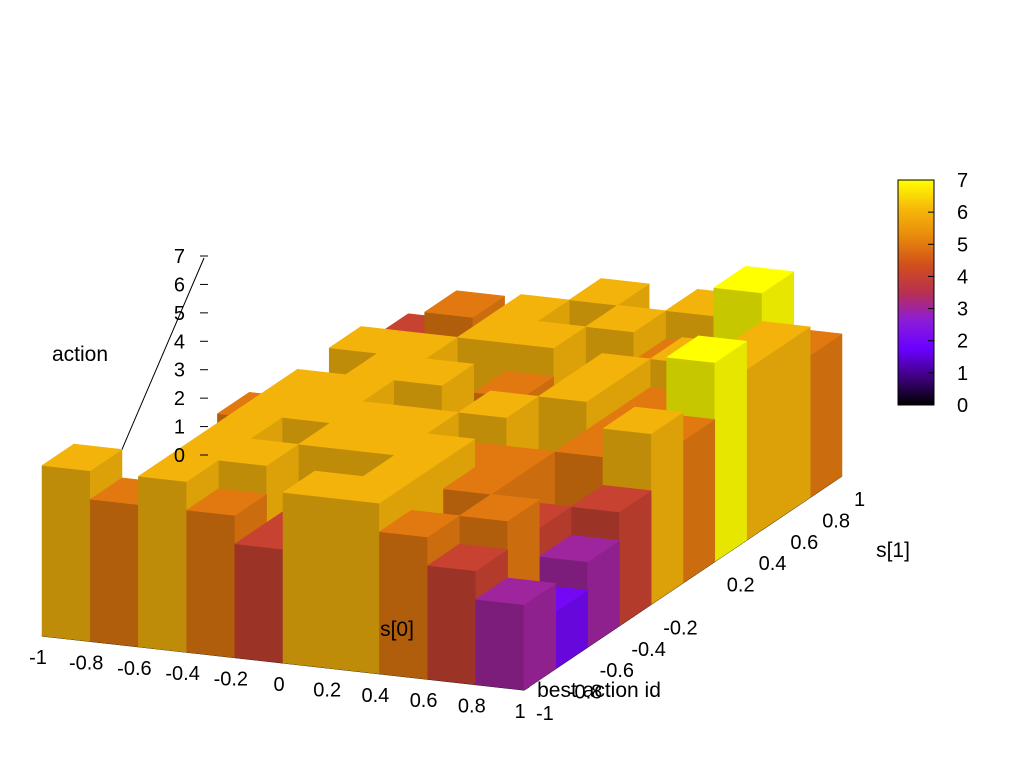  What do you see at coordinates (327, 690) in the screenshot?
I see `x-tick-label: 0.2` at bounding box center [327, 690].